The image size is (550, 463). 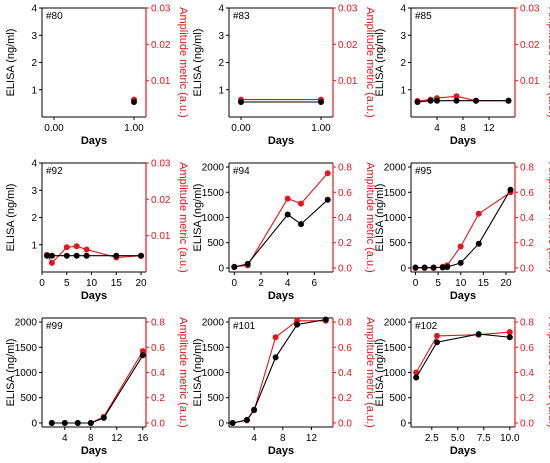 What do you see at coordinates (94, 254) in the screenshot?
I see `amplitude-series-line` at bounding box center [94, 254].